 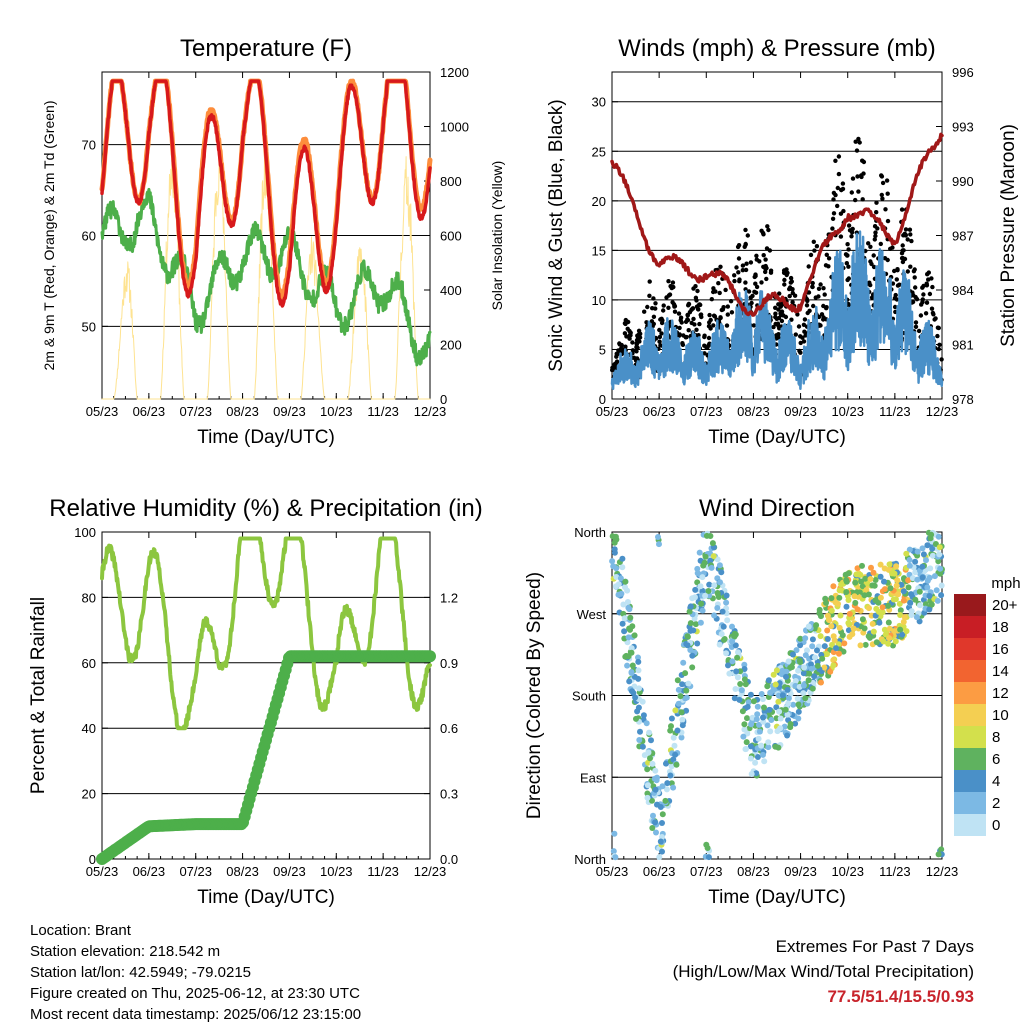 I want to click on colorbar-label: 10, so click(x=1000, y=715).